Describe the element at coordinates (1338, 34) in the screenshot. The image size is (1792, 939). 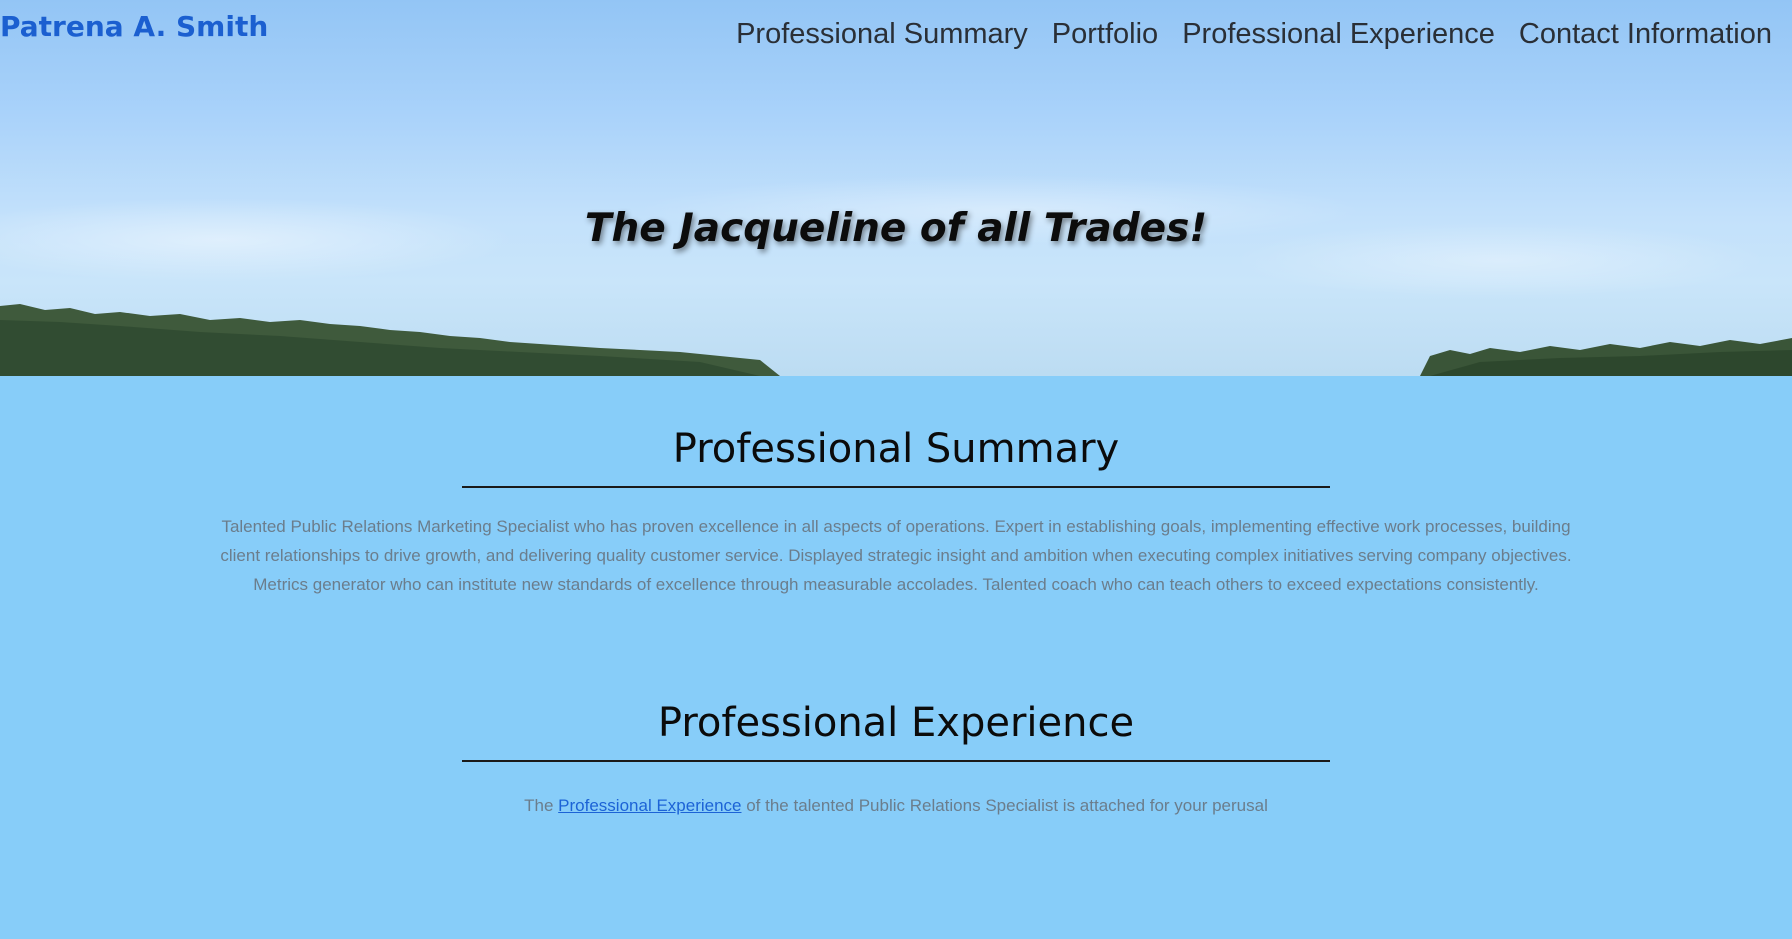
I see `nav-link-professional-experience: Professional Experience` at that location.